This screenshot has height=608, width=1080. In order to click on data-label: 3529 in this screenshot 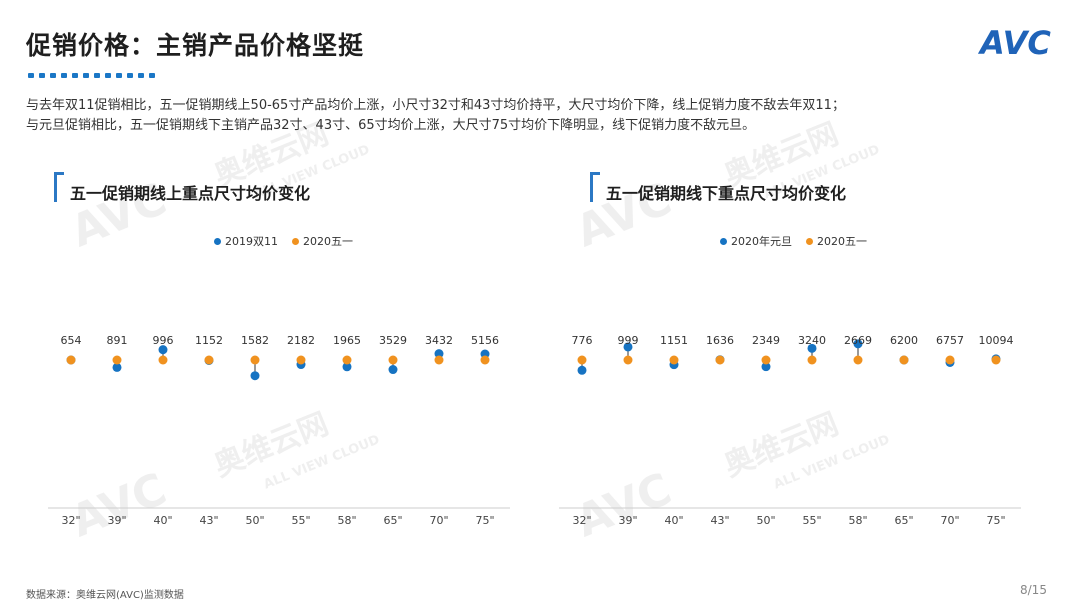, I will do `click(393, 340)`.